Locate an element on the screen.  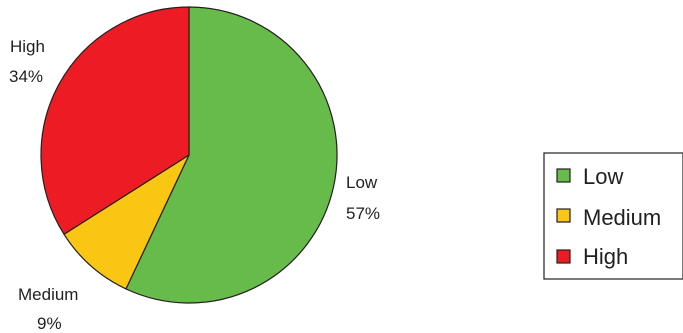
legend-swatch-high is located at coordinates (563, 256).